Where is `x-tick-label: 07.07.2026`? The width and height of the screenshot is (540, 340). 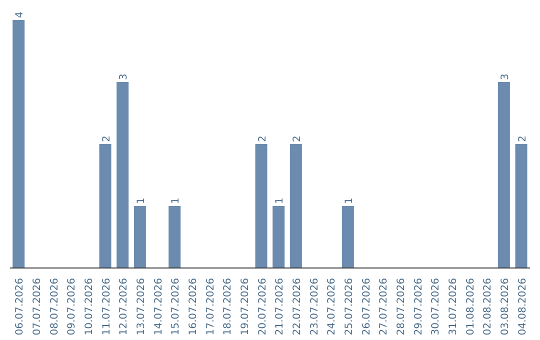
x-tick-label: 07.07.2026 is located at coordinates (37, 307).